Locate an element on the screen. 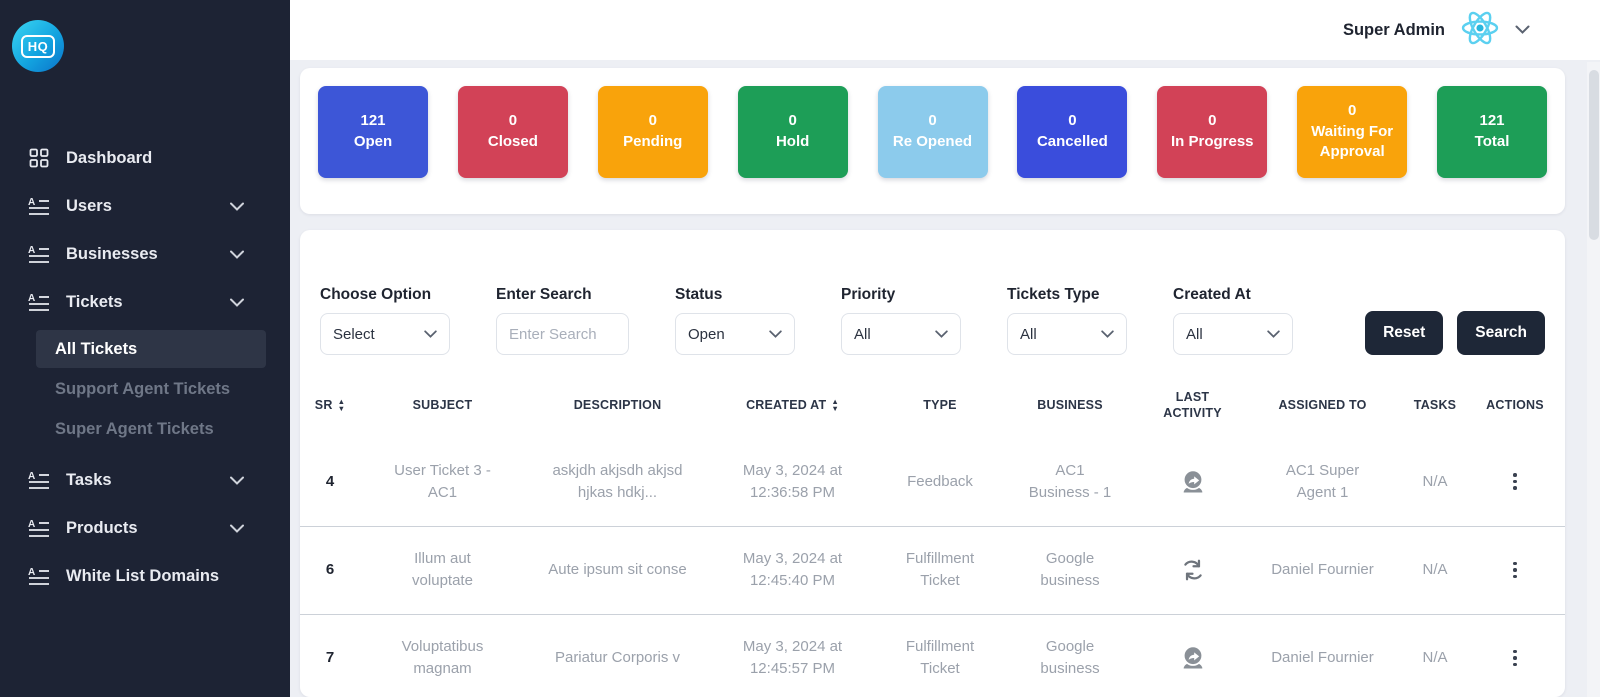 The width and height of the screenshot is (1600, 697). sidebar-subitem-all-tickets: All Tickets is located at coordinates (151, 349).